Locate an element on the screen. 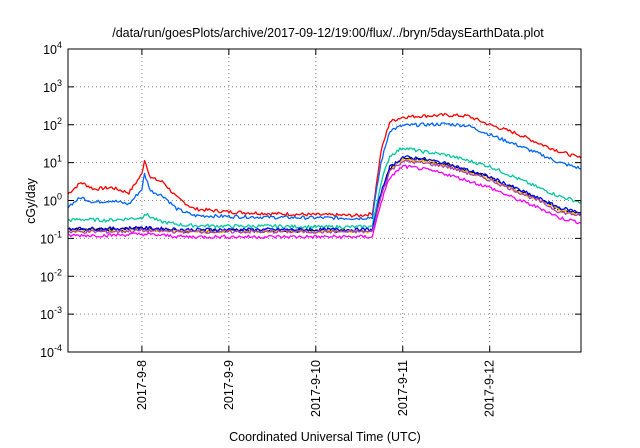  y-tick-label: 10⁰ is located at coordinates (52, 200).